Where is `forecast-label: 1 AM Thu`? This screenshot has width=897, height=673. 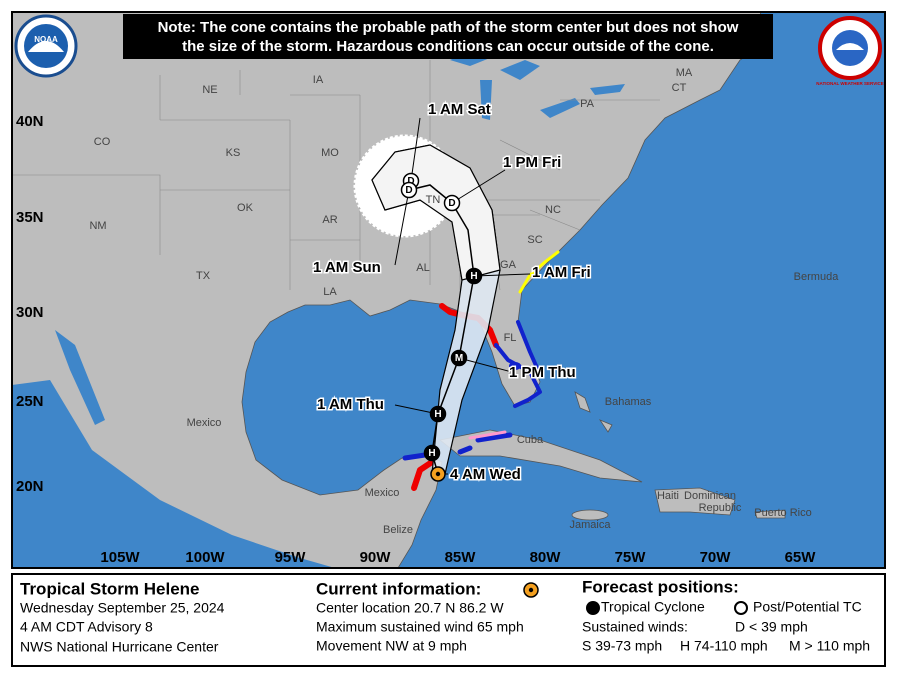
forecast-label: 1 AM Thu is located at coordinates (350, 404).